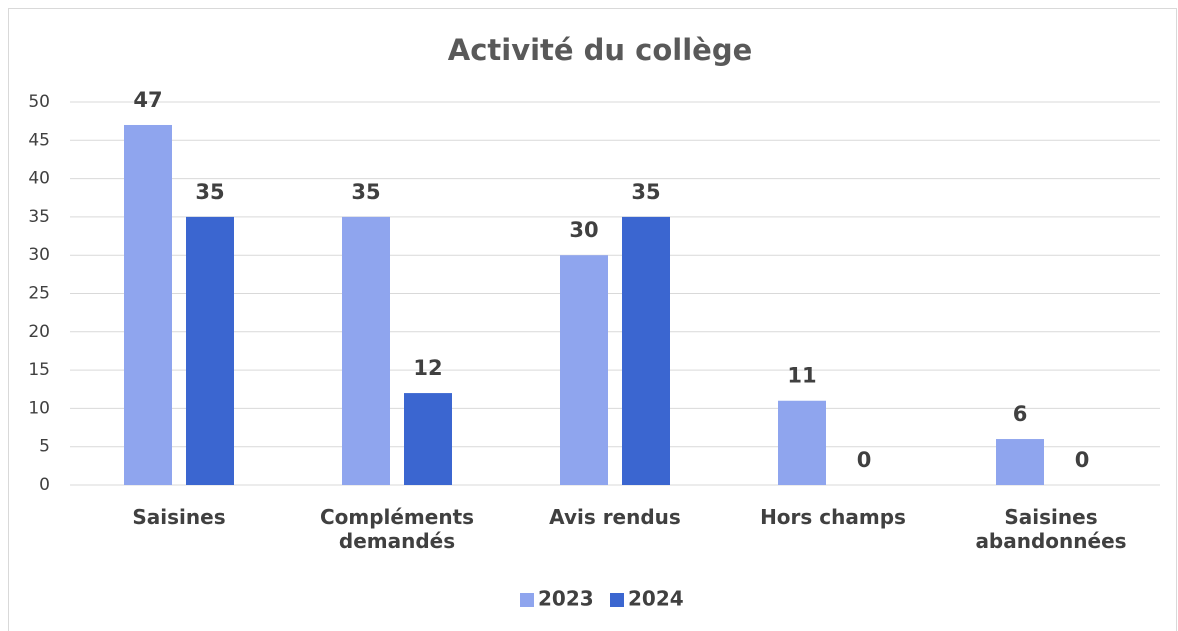  I want to click on chart-title: Activité du collège, so click(600, 50).